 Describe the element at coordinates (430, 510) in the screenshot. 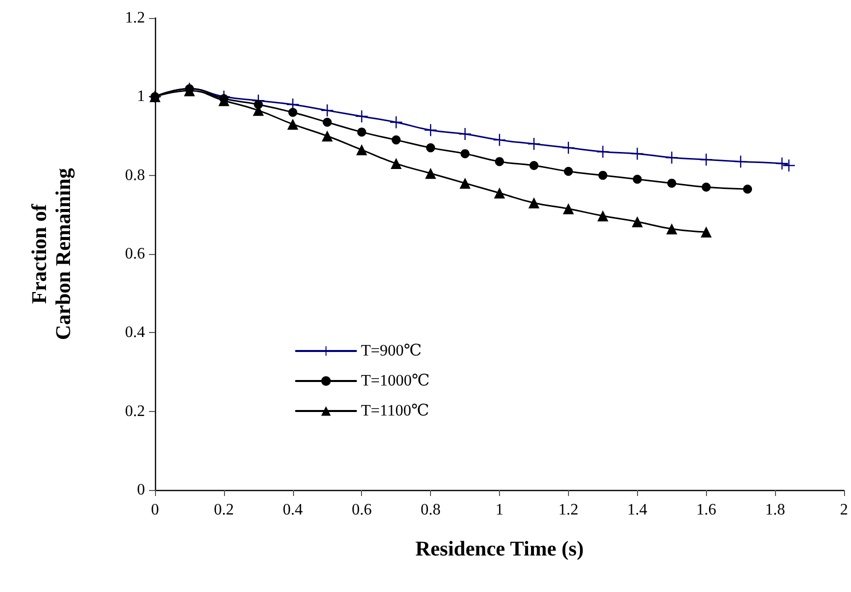

I see `x-tick-label: 0.8` at that location.